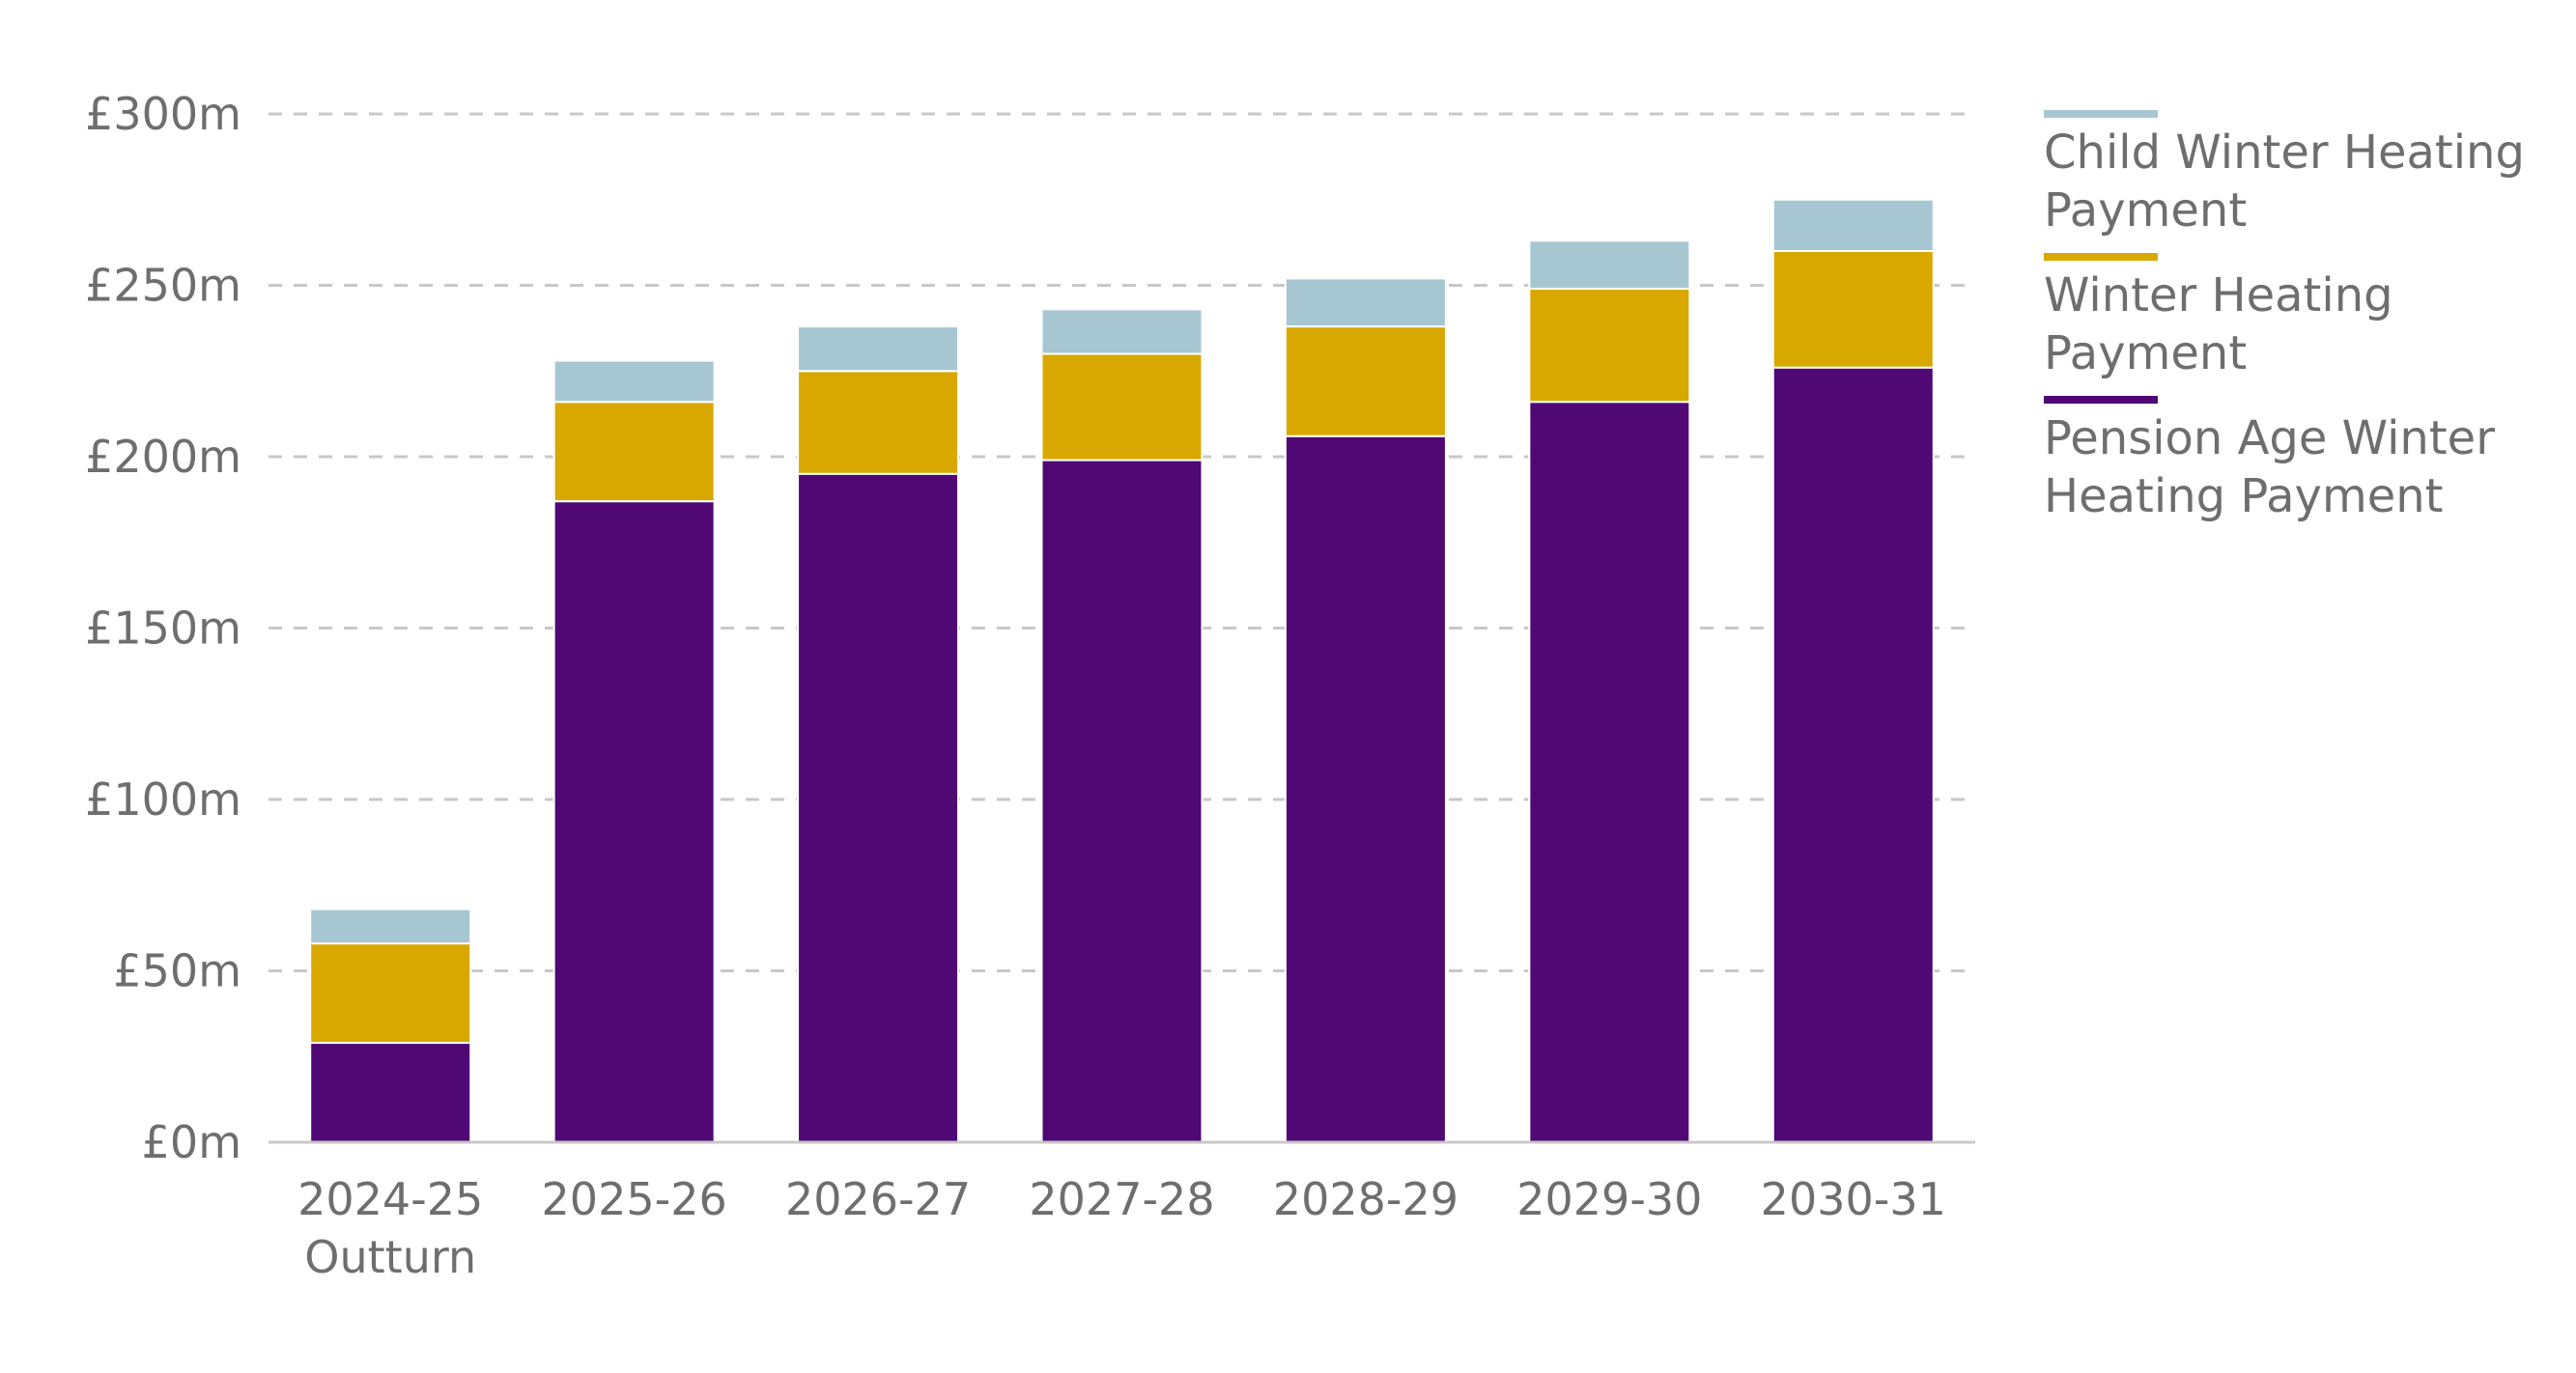 Image resolution: width=2576 pixels, height=1373 pixels. What do you see at coordinates (163, 457) in the screenshot?
I see `y-tick-label: £200m` at bounding box center [163, 457].